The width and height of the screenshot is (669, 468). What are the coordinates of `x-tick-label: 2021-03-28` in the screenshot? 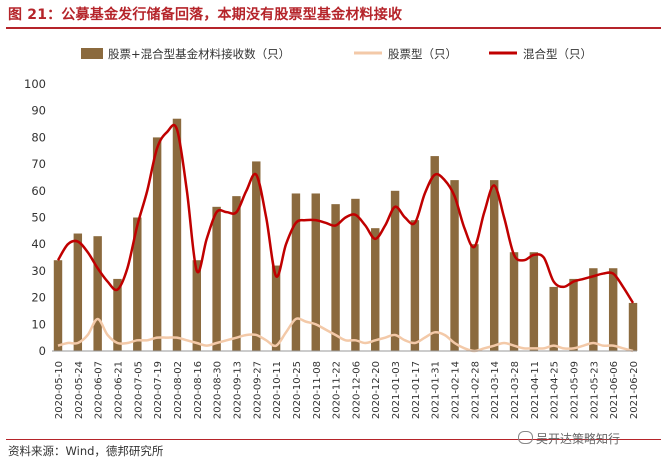 It's located at (515, 390).